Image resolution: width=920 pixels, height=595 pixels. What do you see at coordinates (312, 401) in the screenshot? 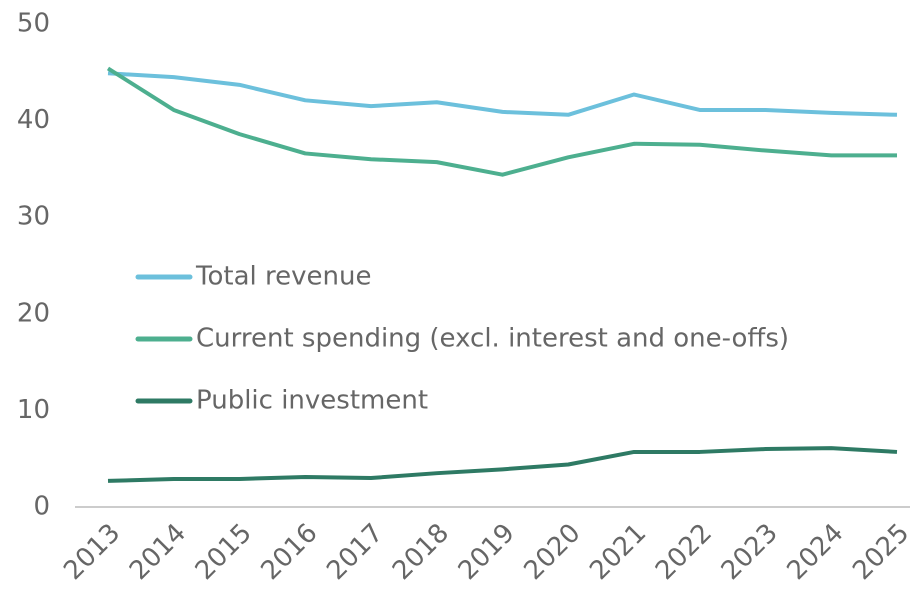
I see `legend-label: Public investment` at bounding box center [312, 401].